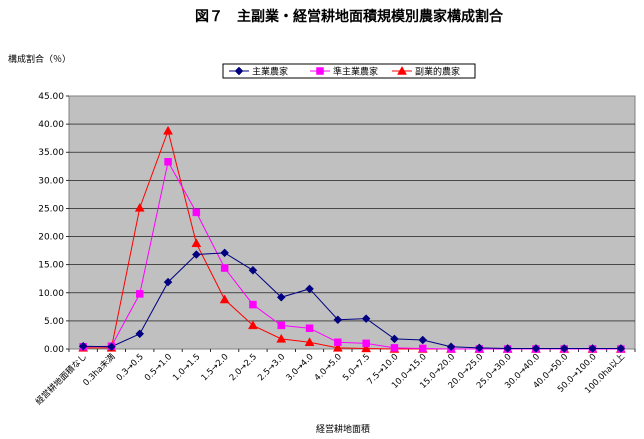  Describe the element at coordinates (349, 16) in the screenshot. I see `chart-title: 図７ 主副業・経営耕地面積規模別農家構成割合` at that location.